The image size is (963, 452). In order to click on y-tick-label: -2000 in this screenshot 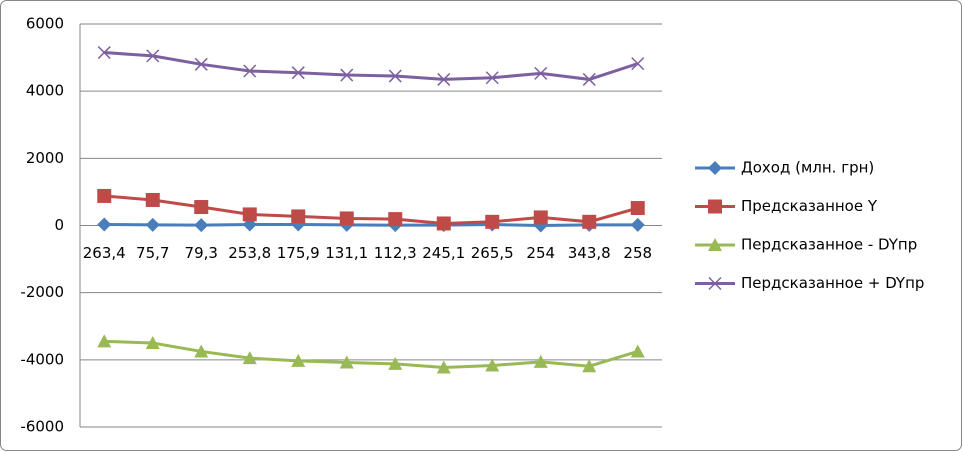, I will do `click(42, 292)`.